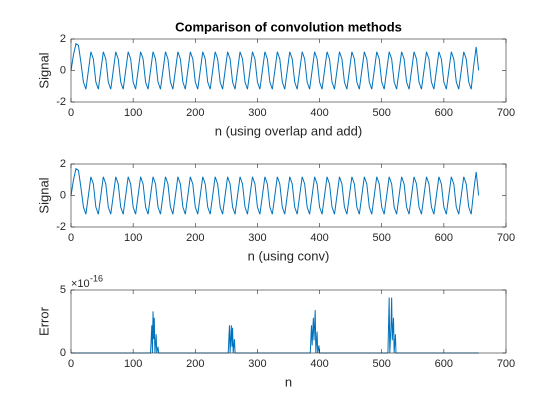 This screenshot has height=420, width=560. I want to click on y-exponent-power: -16, so click(96, 278).